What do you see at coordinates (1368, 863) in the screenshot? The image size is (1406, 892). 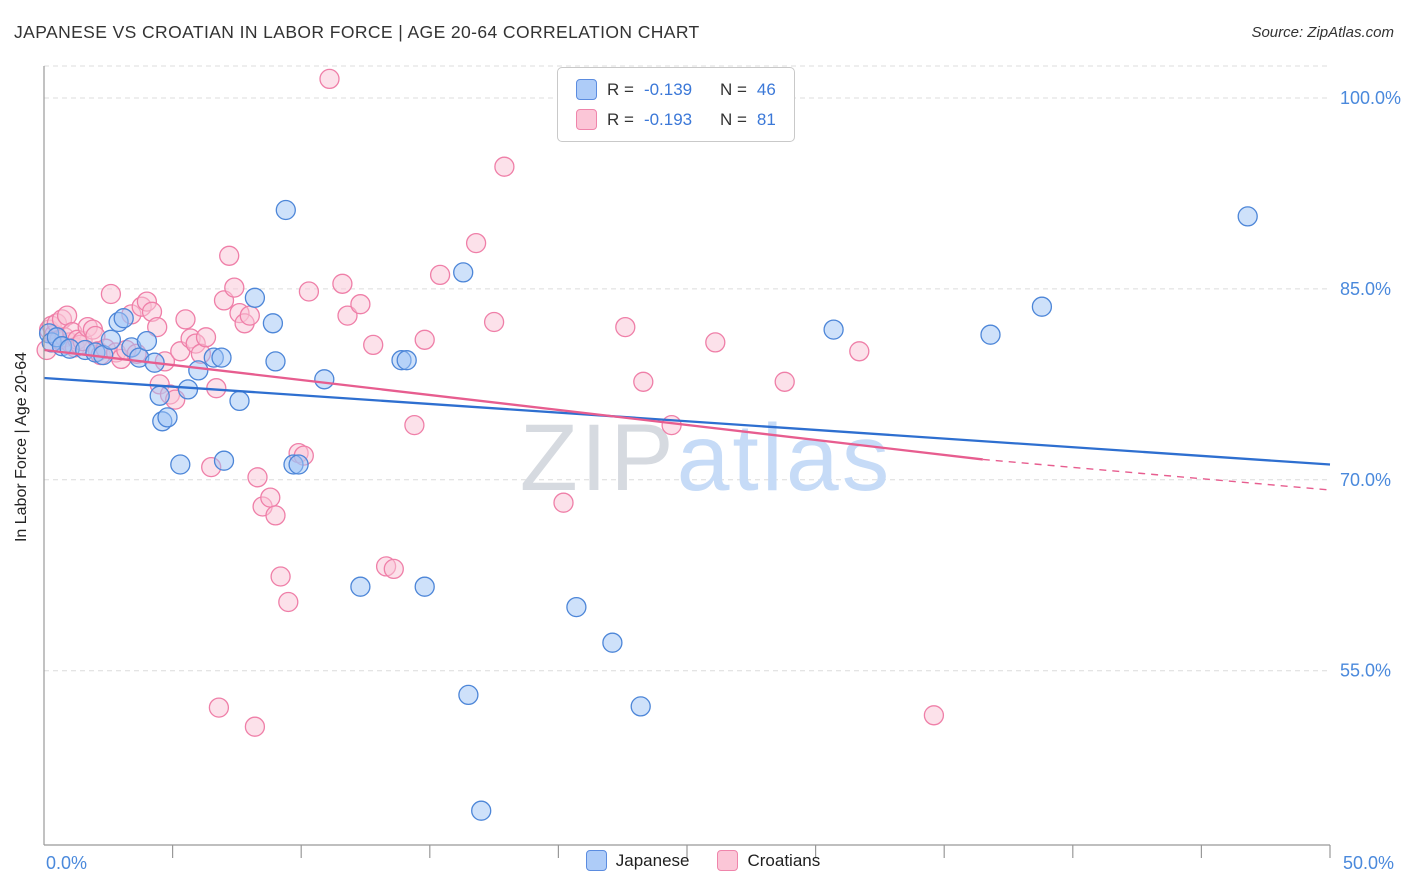 I see `x-axis-max-label: 50.0%` at bounding box center [1368, 863].